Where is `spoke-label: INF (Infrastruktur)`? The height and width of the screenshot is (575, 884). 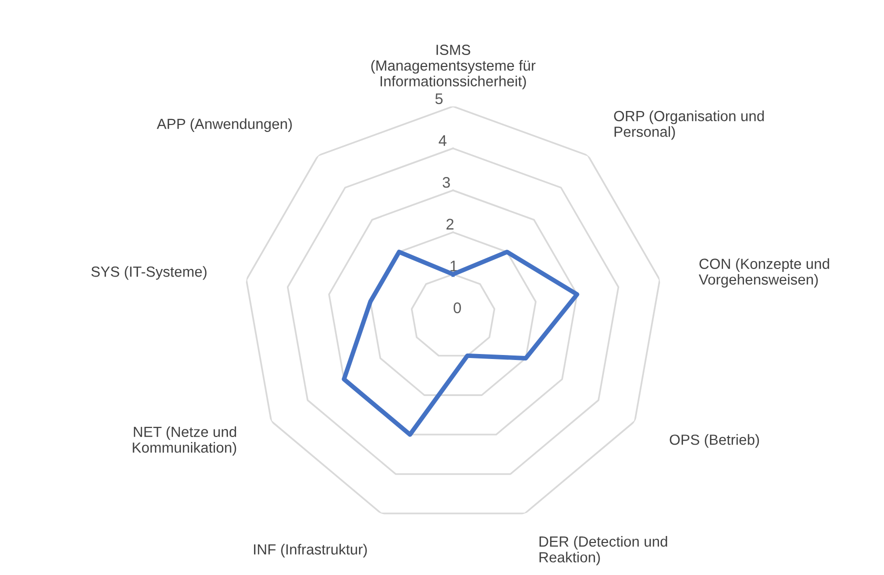
spoke-label: INF (Infrastruktur) is located at coordinates (310, 551).